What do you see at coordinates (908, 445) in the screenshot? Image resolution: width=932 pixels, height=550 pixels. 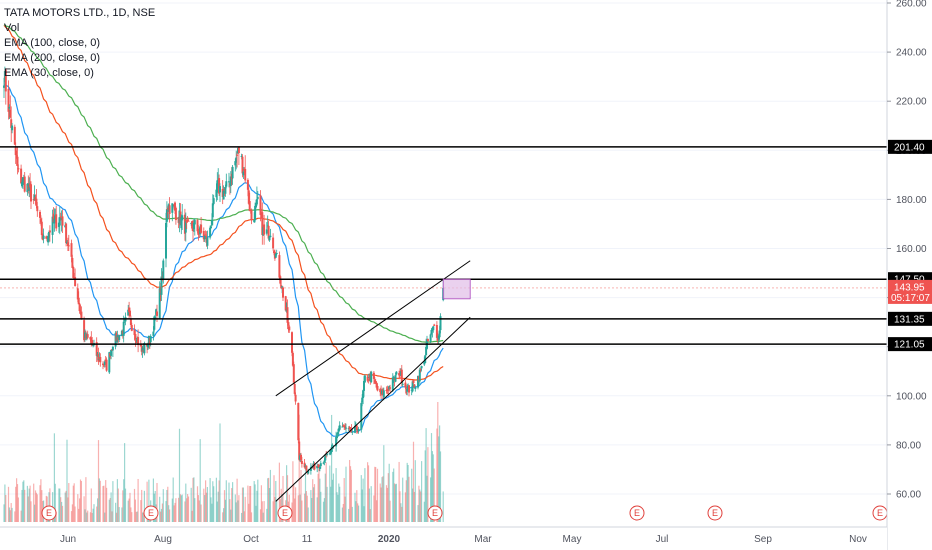 I see `price-tick-label: 80.00` at bounding box center [908, 445].